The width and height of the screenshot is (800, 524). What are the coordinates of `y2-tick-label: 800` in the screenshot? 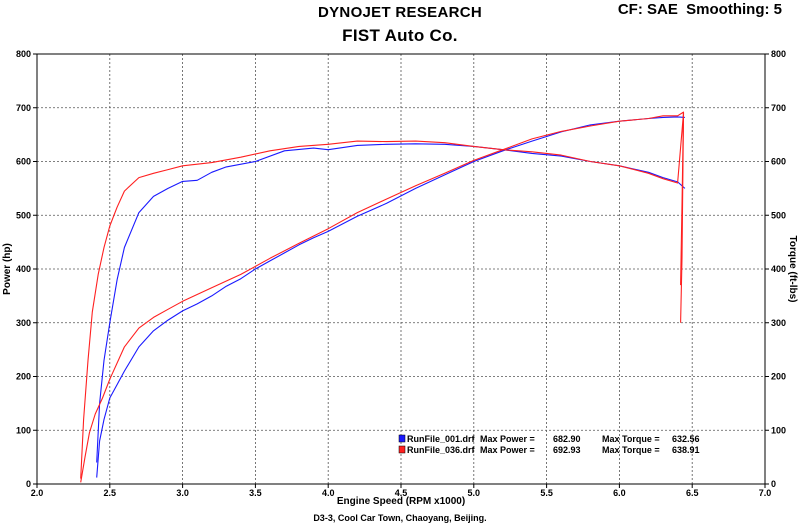 It's located at (778, 54).